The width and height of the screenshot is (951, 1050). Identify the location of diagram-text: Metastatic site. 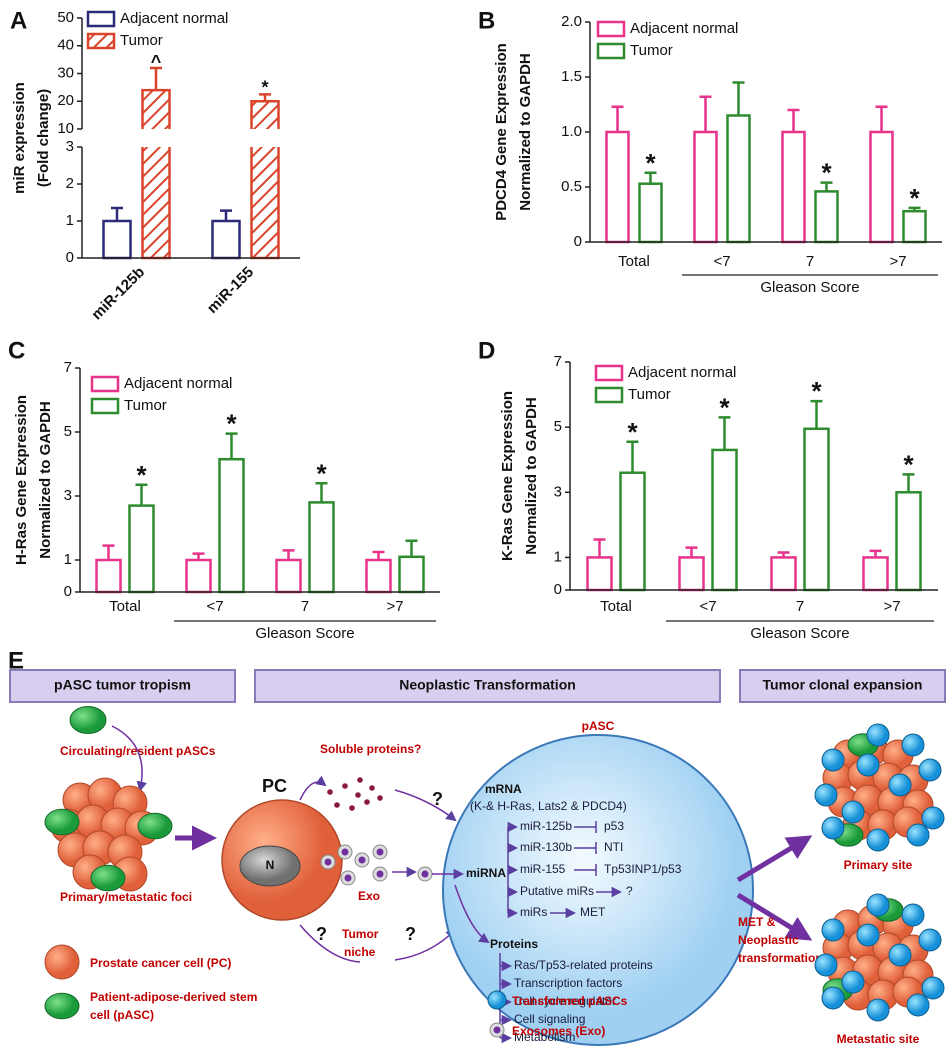
(878, 1039).